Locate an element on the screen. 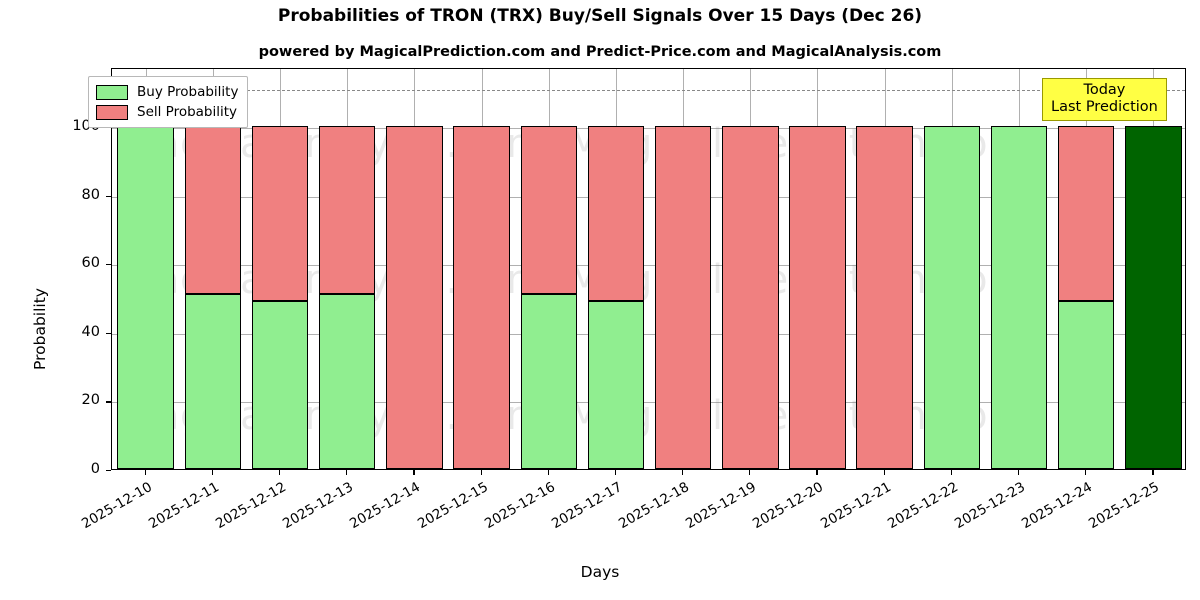 The height and width of the screenshot is (600, 1200). legend-swatch-buy is located at coordinates (112, 92).